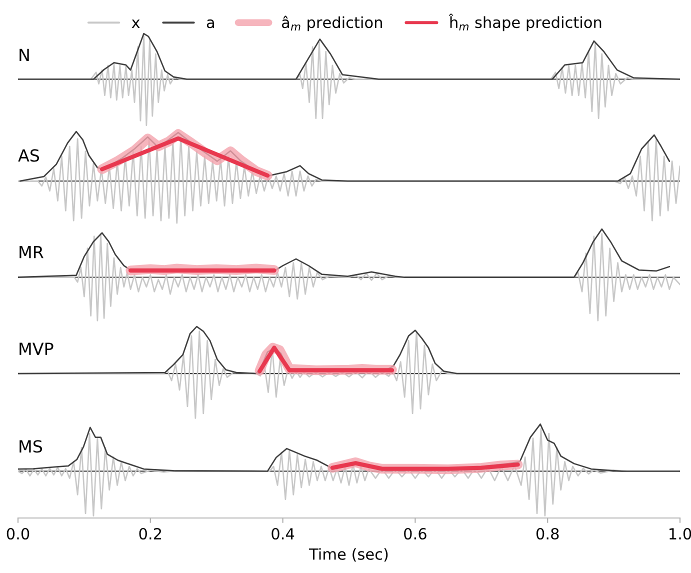 Image resolution: width=691 pixels, height=573 pixels. What do you see at coordinates (415, 534) in the screenshot?
I see `x-tick-label: 0.6` at bounding box center [415, 534].